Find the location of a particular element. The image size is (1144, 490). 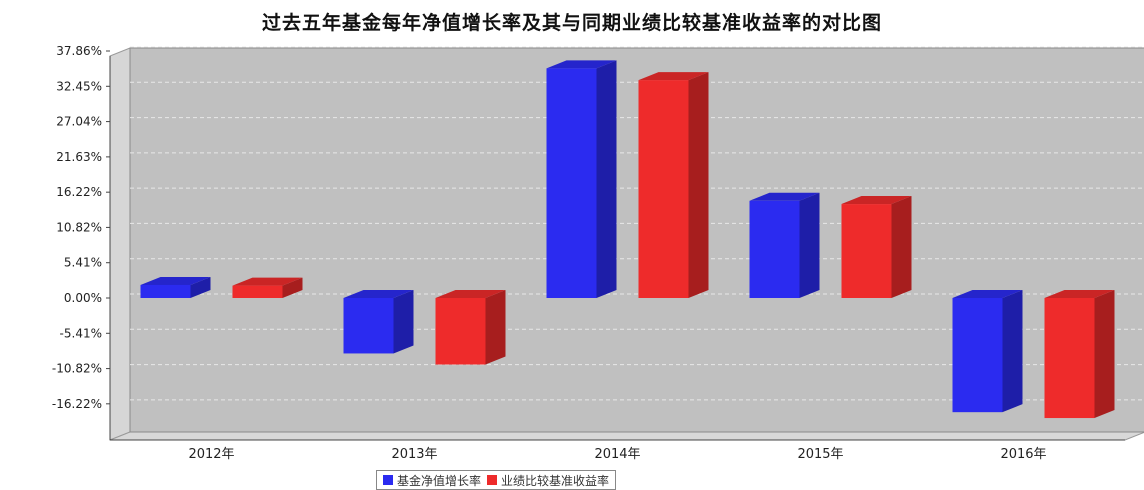

bar-benchmark-2013 is located at coordinates (470, 327).